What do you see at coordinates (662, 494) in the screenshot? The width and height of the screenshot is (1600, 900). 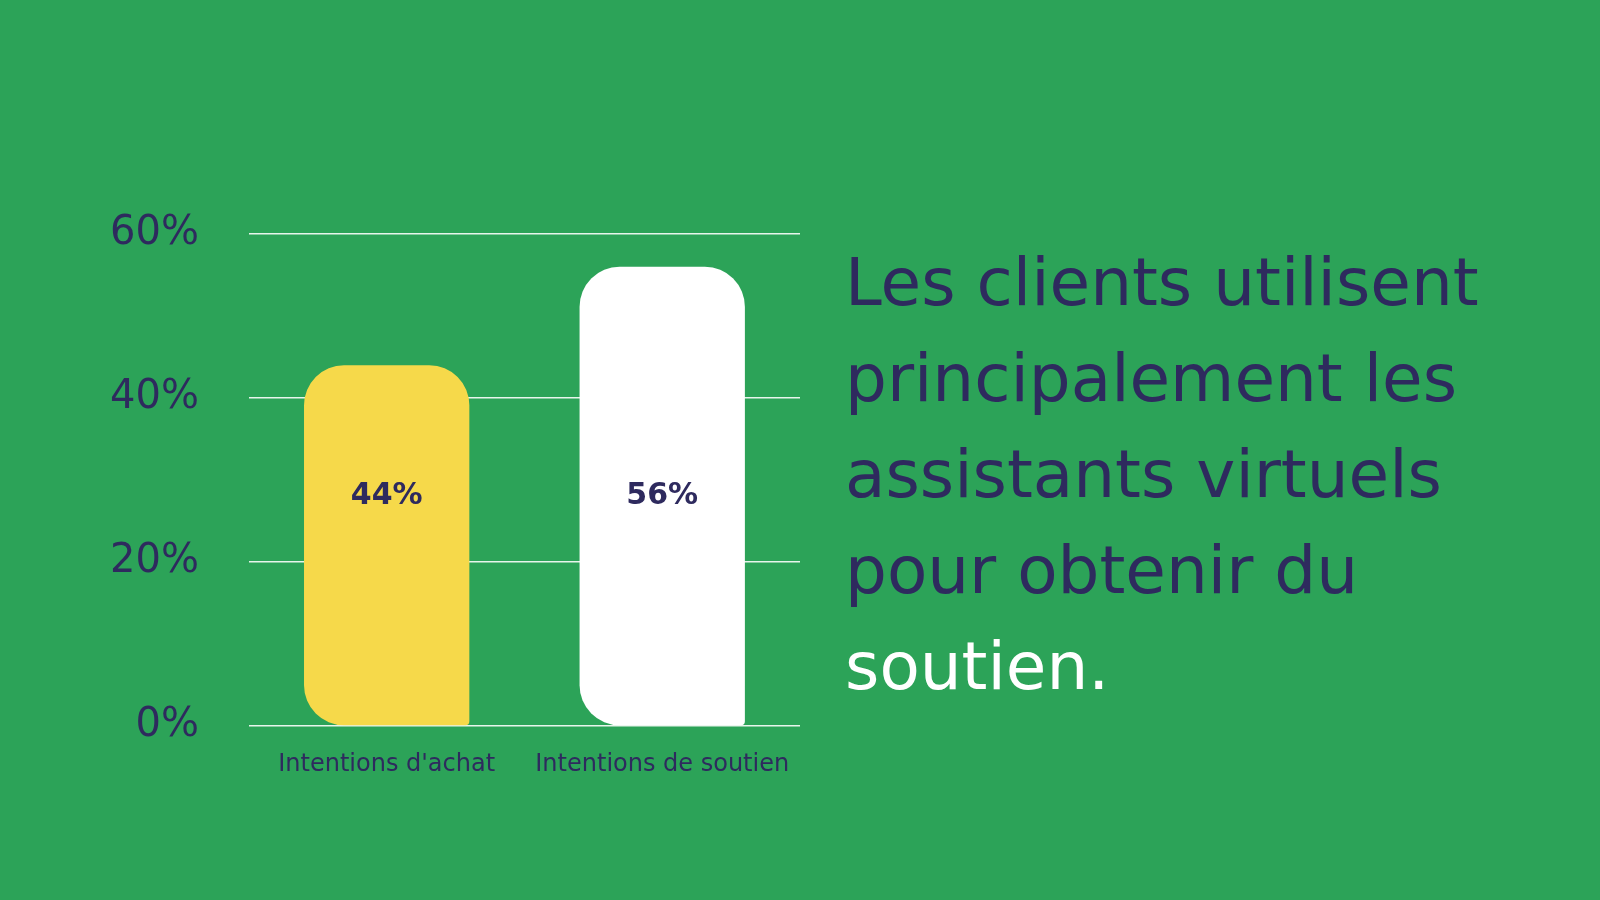 I see `data-label: 56%` at bounding box center [662, 494].